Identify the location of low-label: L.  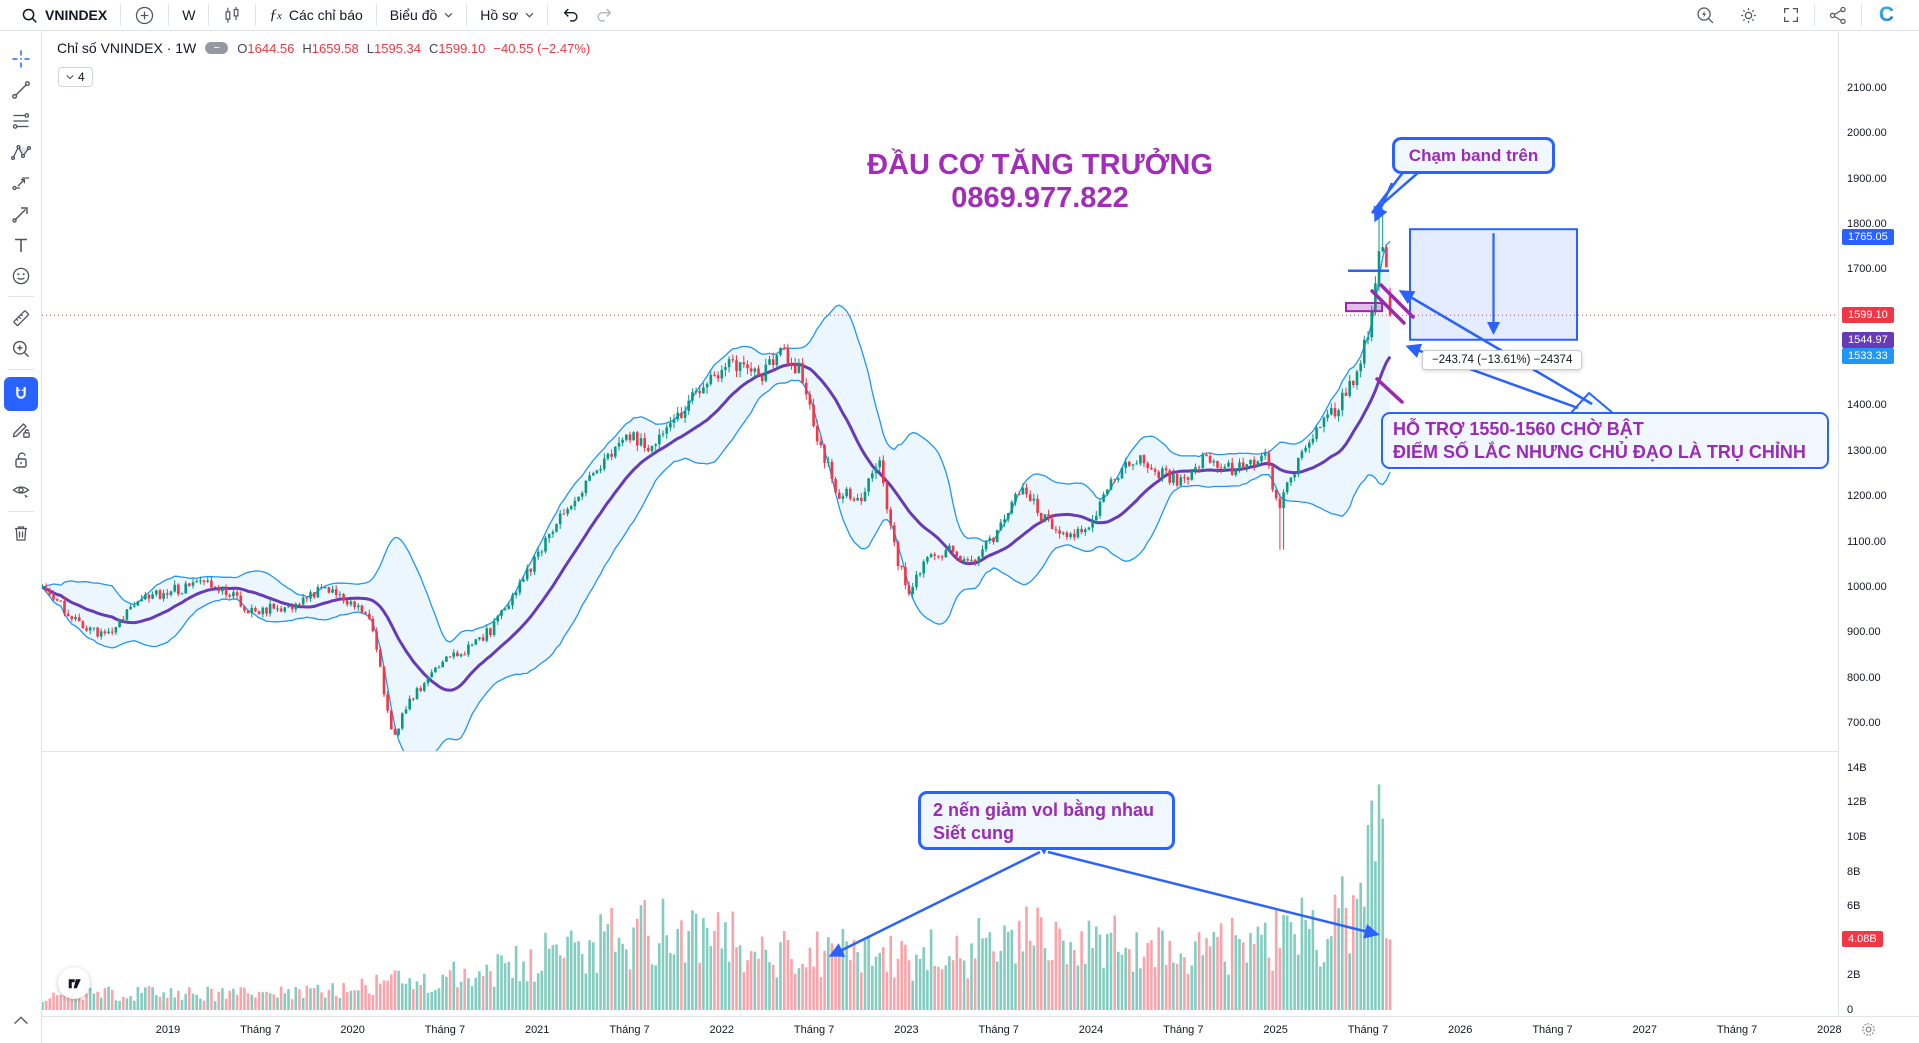
(370, 48).